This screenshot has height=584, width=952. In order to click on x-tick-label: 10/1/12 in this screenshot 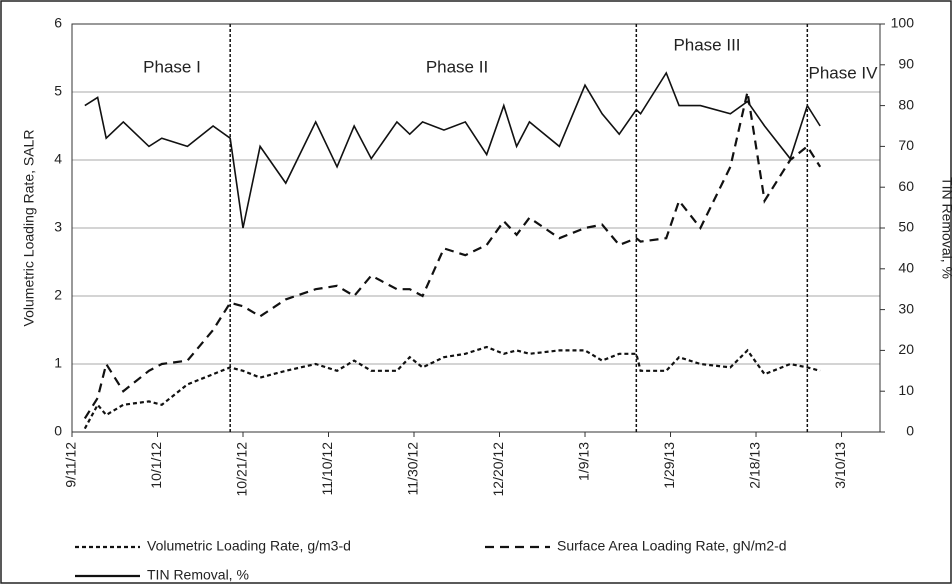, I will do `click(156, 465)`.